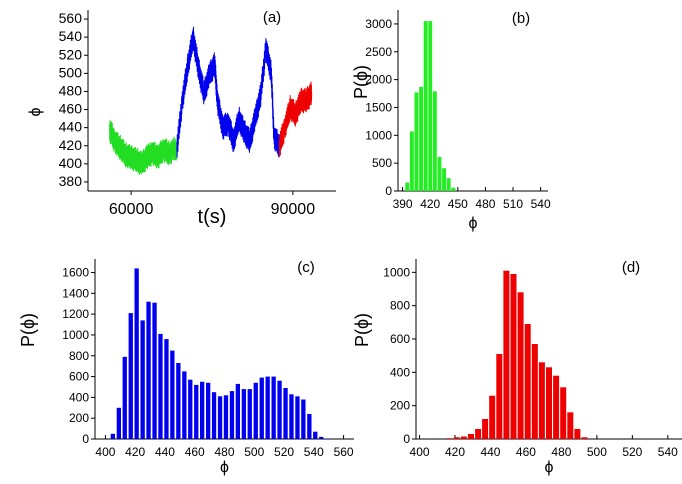 This screenshot has height=484, width=682. I want to click on y-tick-label: 200, so click(400, 406).